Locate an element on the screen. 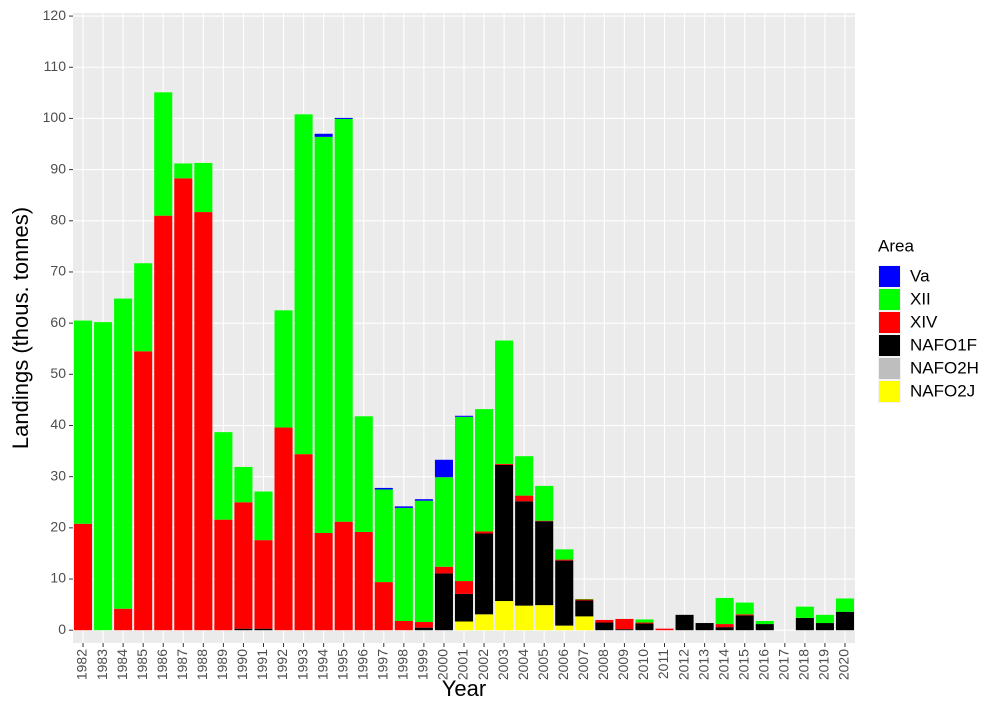 Image resolution: width=995 pixels, height=706 pixels. y-tick-label: 90 is located at coordinates (58, 168).